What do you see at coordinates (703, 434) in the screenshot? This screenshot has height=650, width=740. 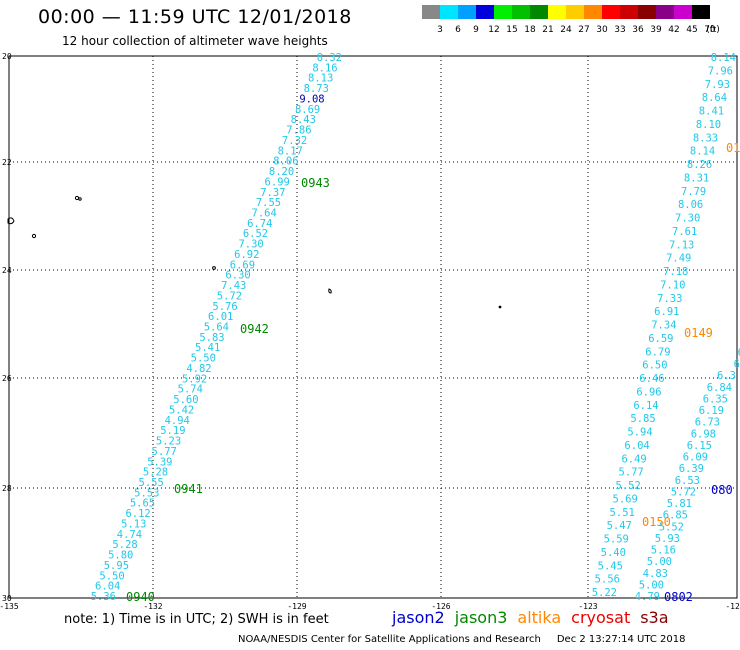 I see `wave-height-value: 6.98` at bounding box center [703, 434].